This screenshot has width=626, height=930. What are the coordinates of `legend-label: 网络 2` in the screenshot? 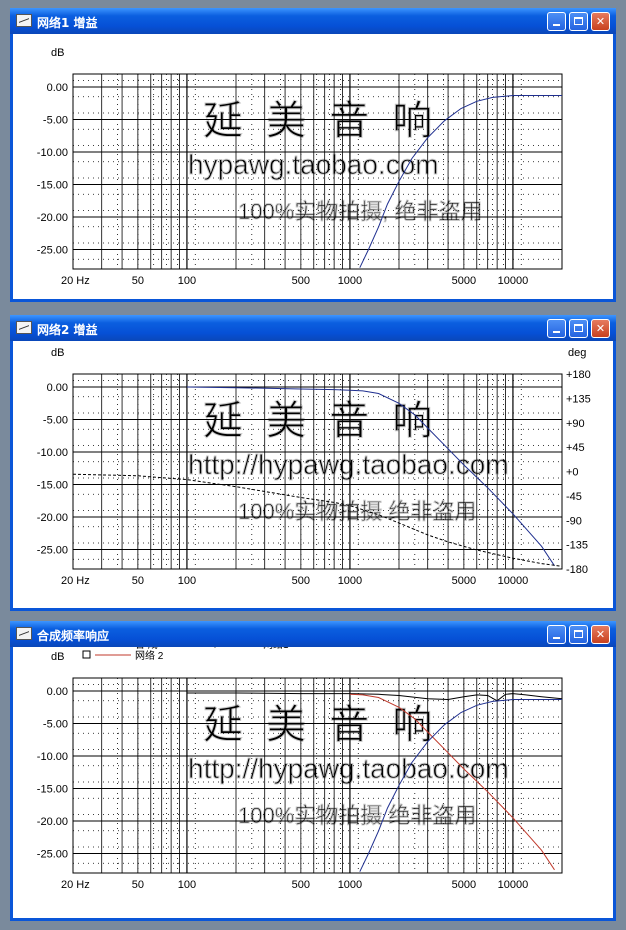 It's located at (149, 655).